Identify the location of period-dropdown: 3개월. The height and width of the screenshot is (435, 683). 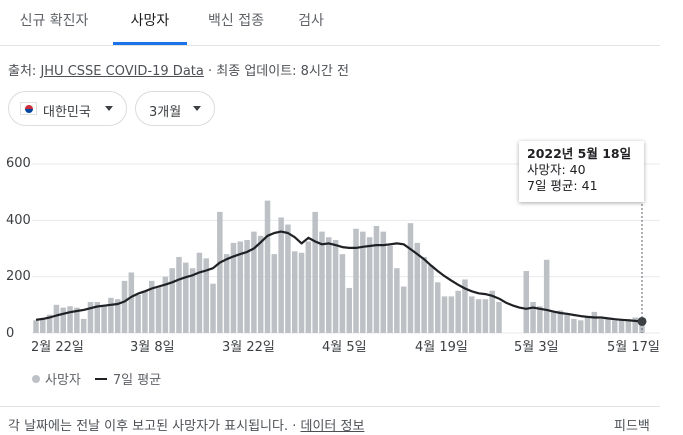
(175, 108).